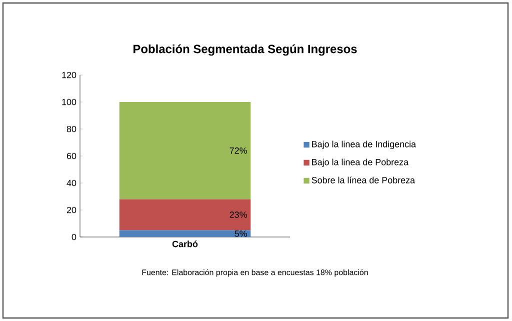 The width and height of the screenshot is (512, 321). Describe the element at coordinates (238, 150) in the screenshot. I see `data-label: 72%` at that location.